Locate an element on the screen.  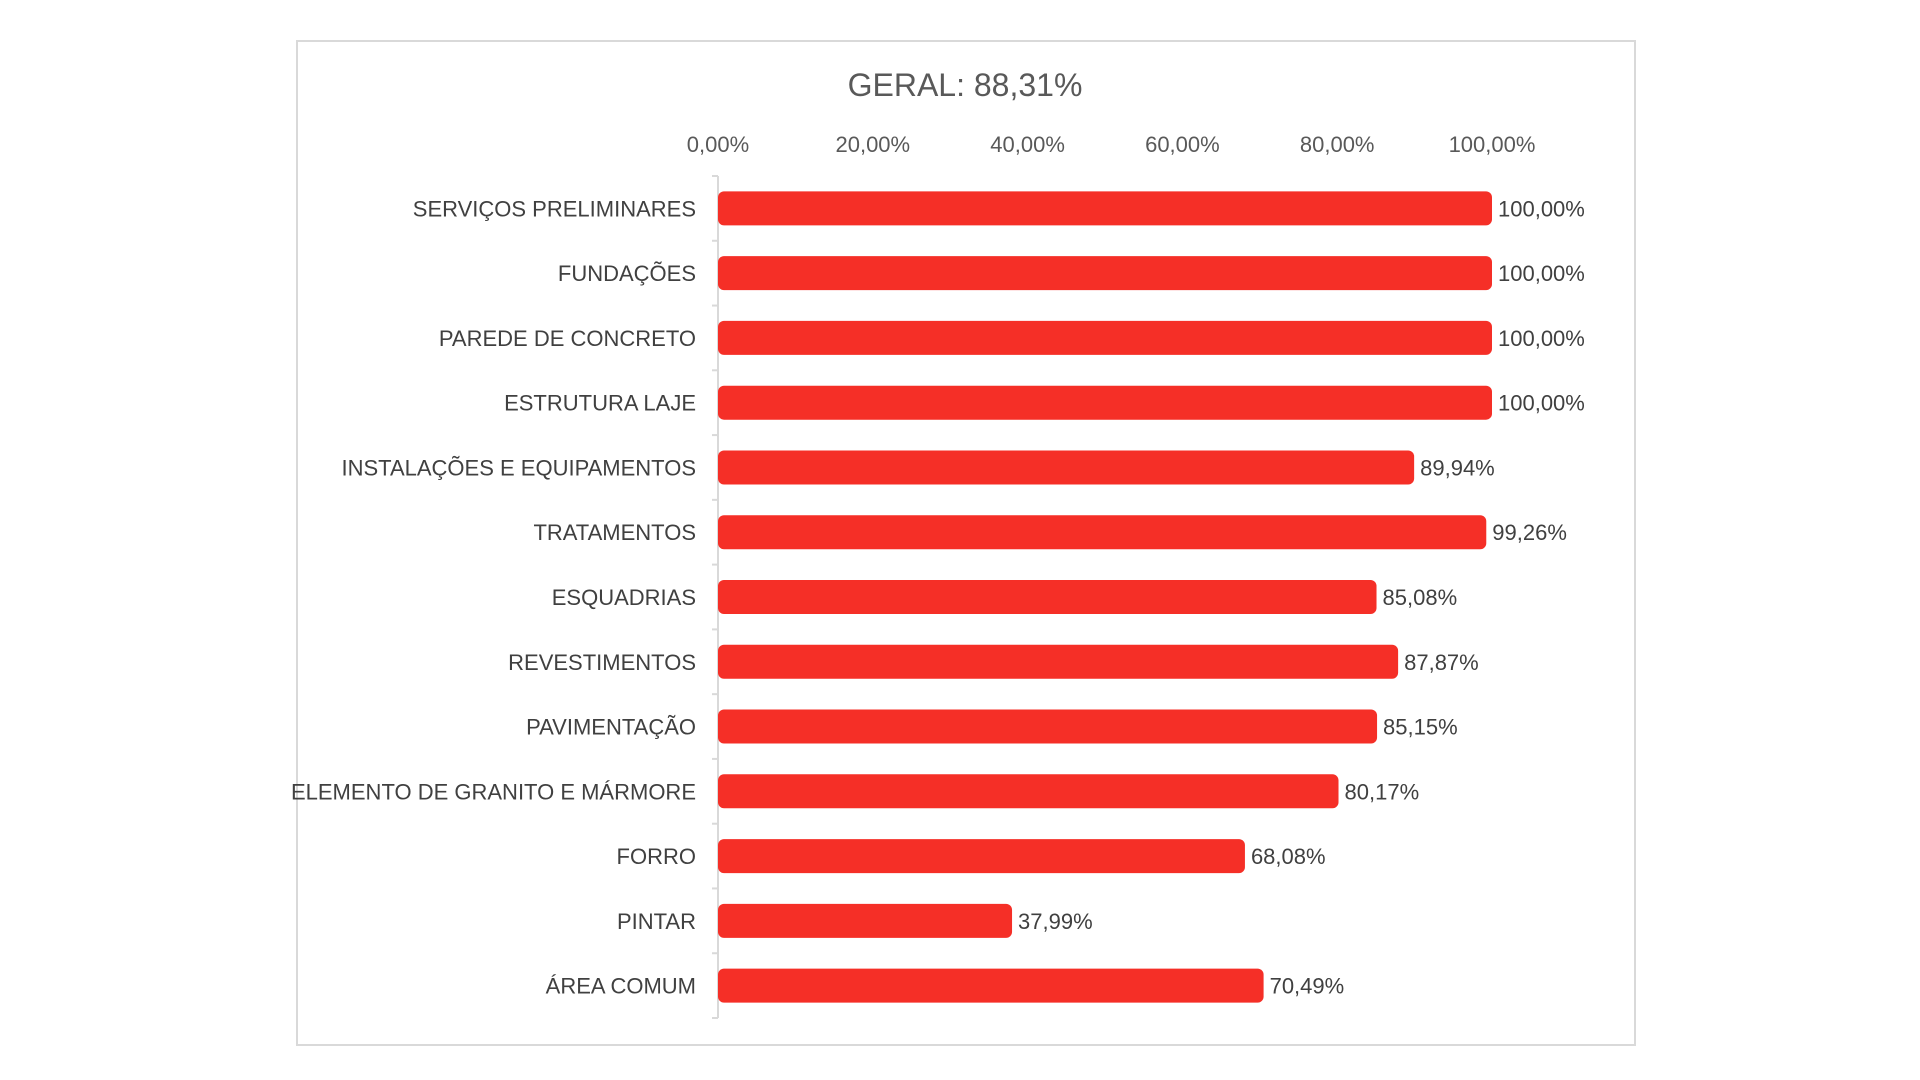
category-label: PAVIMENTAÇÃO is located at coordinates (611, 727).